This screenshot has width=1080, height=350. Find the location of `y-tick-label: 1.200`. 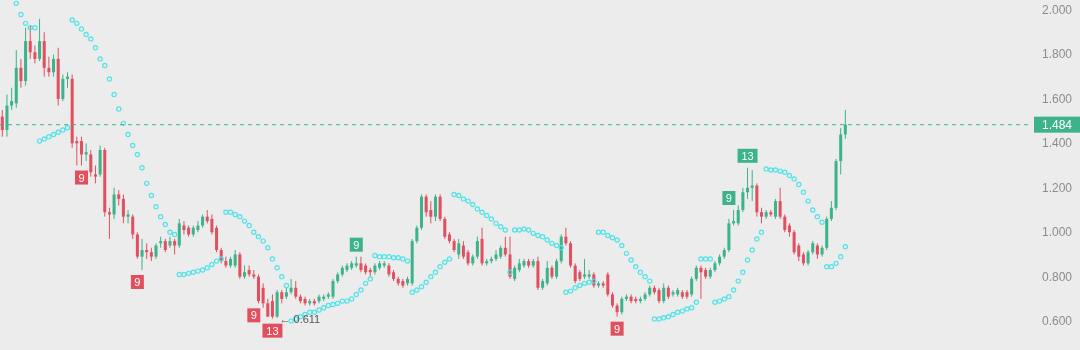

y-tick-label: 1.200 is located at coordinates (1057, 187).